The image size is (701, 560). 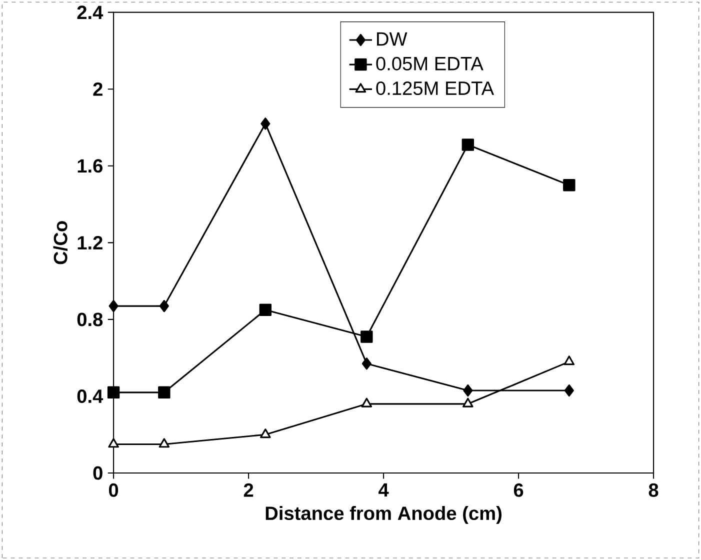 I want to click on y-tick-label: 0, so click(x=97, y=473).